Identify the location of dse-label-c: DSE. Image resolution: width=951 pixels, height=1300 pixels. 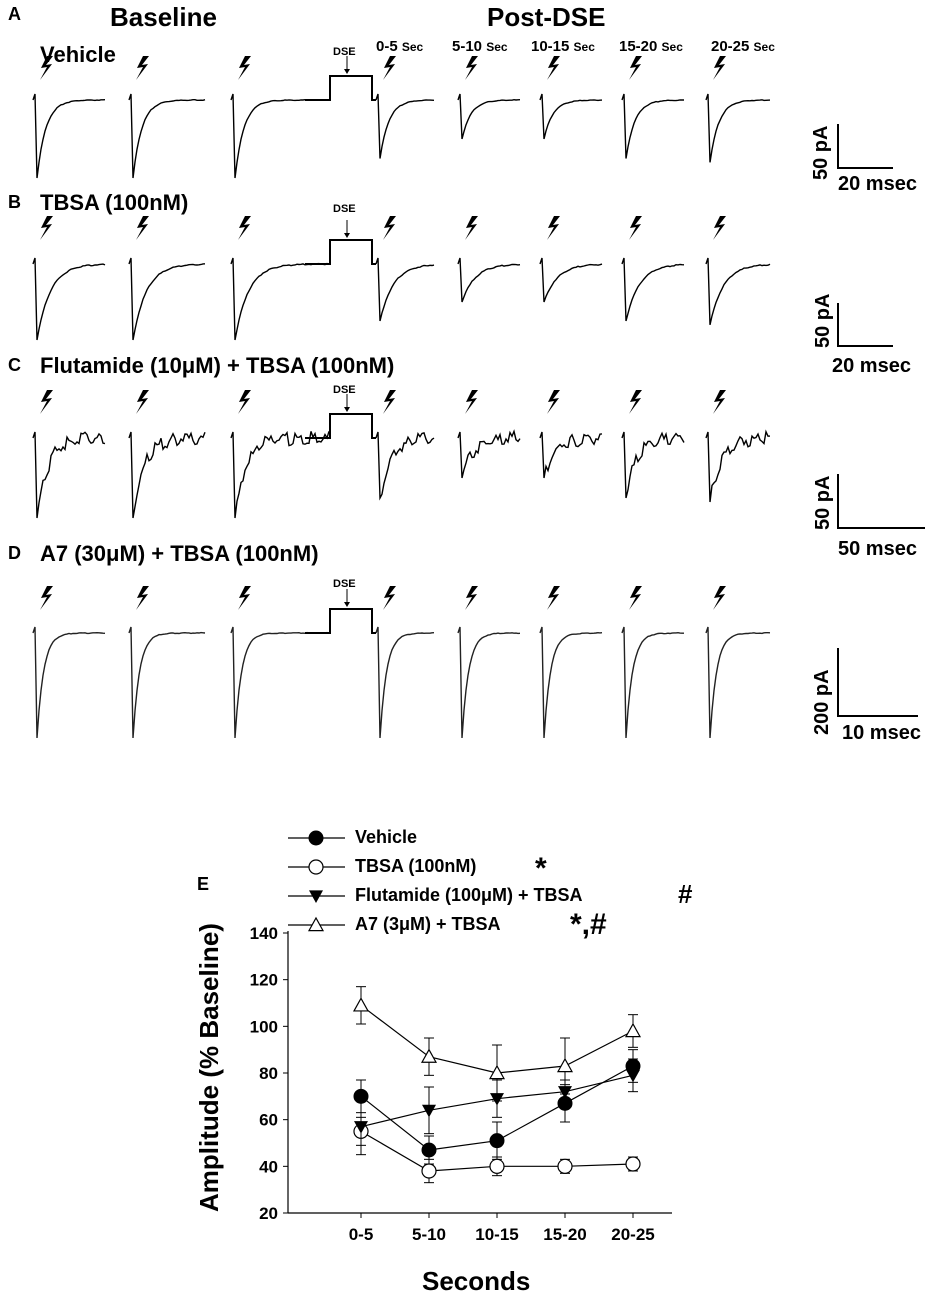
(344, 390).